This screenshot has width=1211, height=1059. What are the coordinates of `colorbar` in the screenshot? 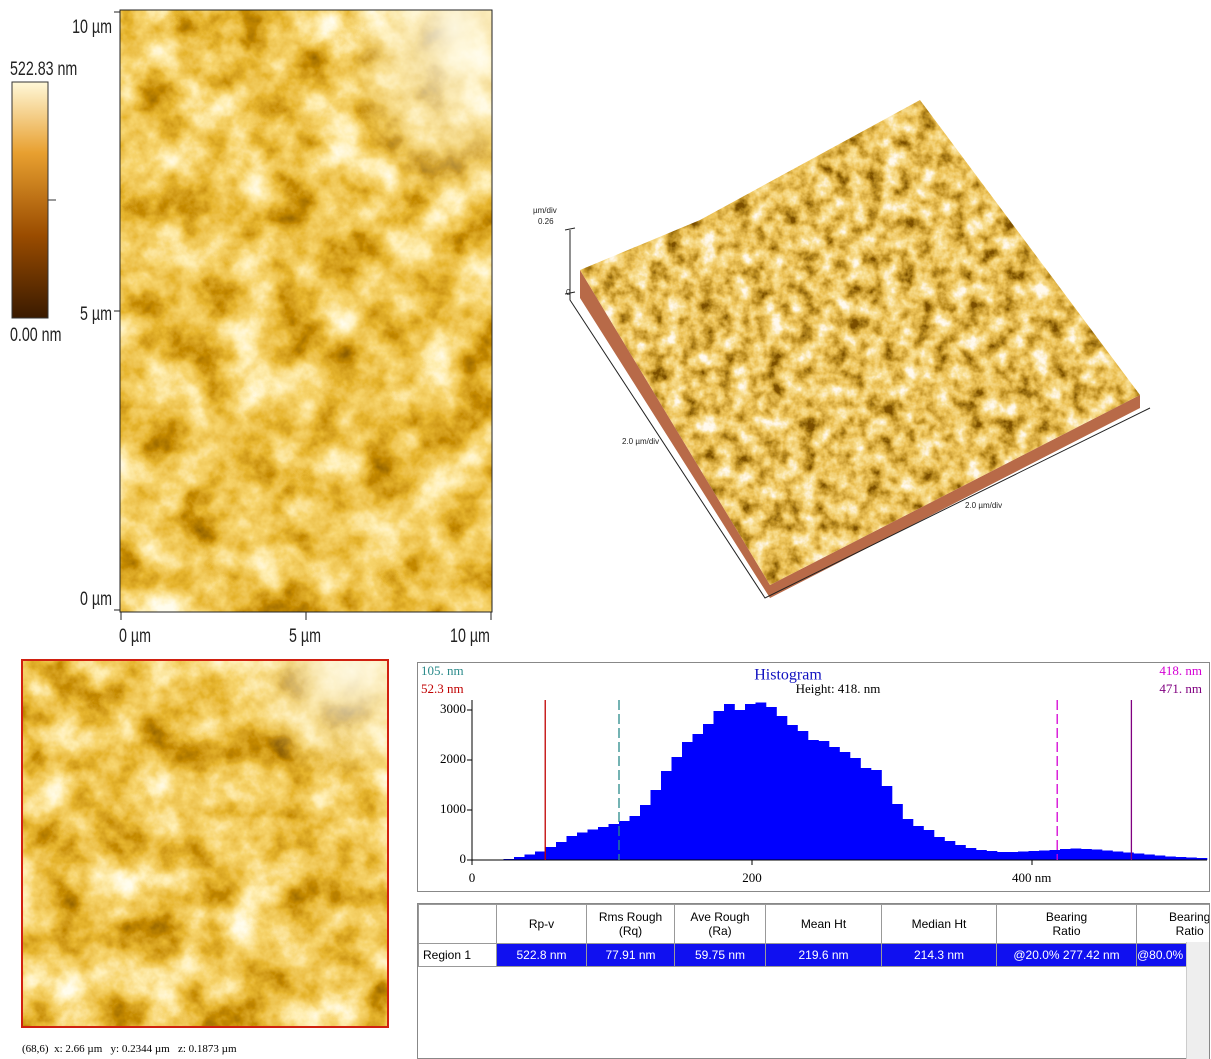 It's located at (30, 200).